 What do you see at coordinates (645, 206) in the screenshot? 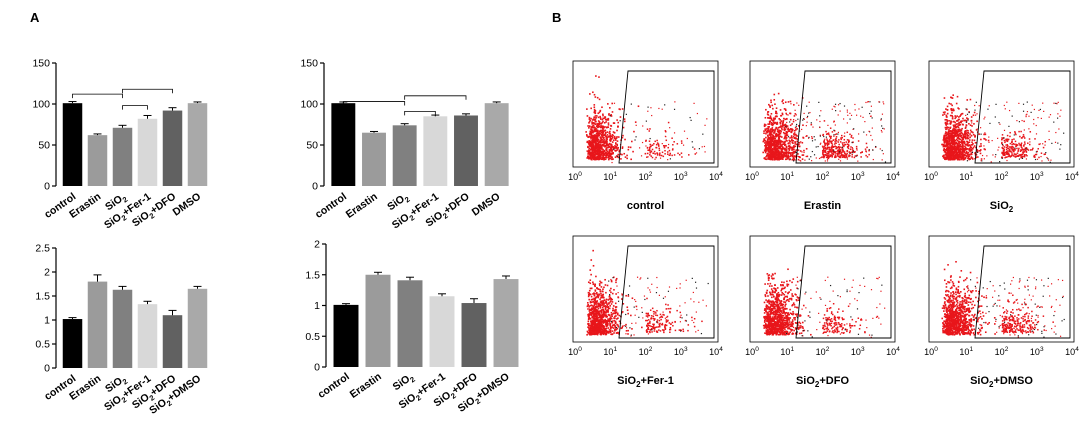
I see `condition-label: control` at bounding box center [645, 206].